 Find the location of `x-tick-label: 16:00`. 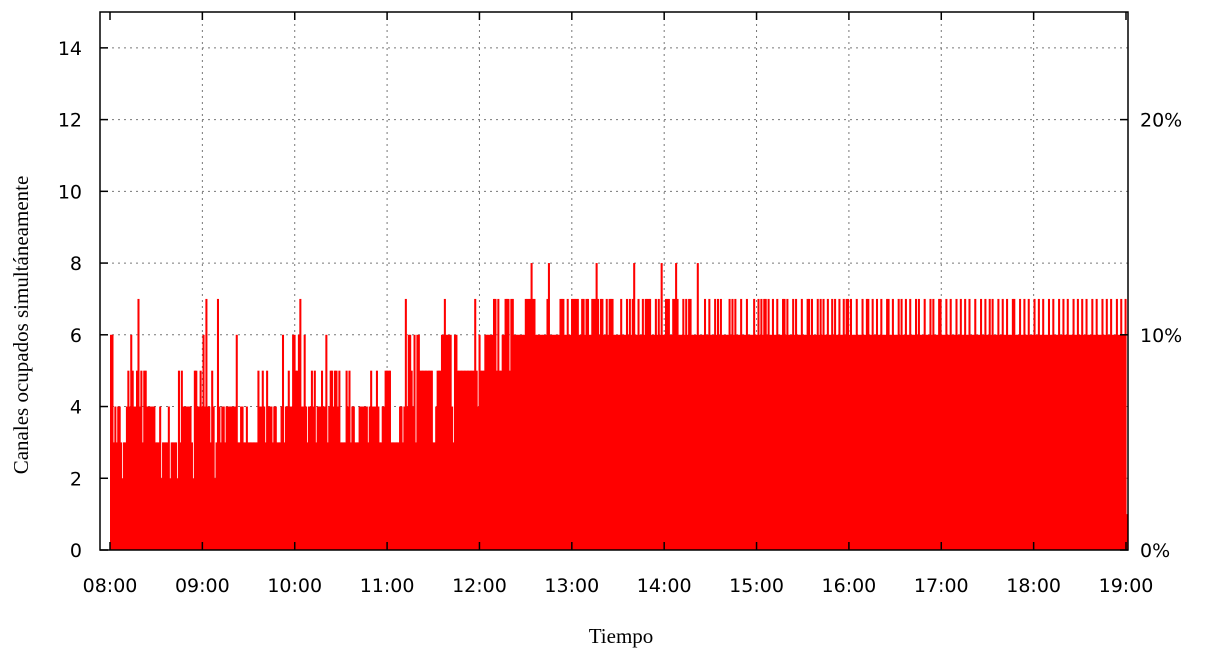

x-tick-label: 16:00 is located at coordinates (849, 586).